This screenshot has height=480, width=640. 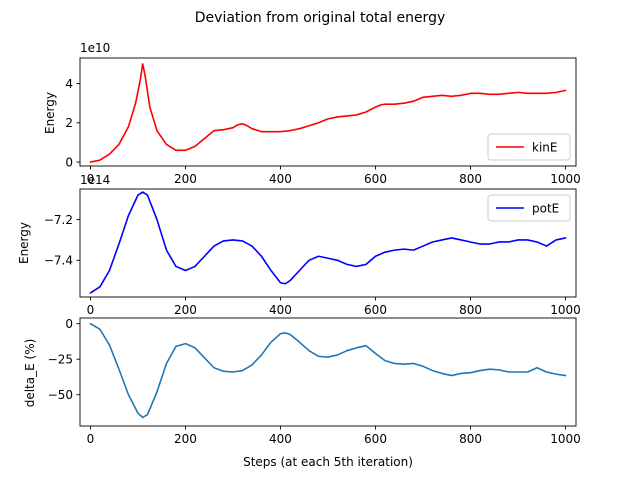 What do you see at coordinates (470, 439) in the screenshot?
I see `energy-deviation-x-tick-label: 800` at bounding box center [470, 439].